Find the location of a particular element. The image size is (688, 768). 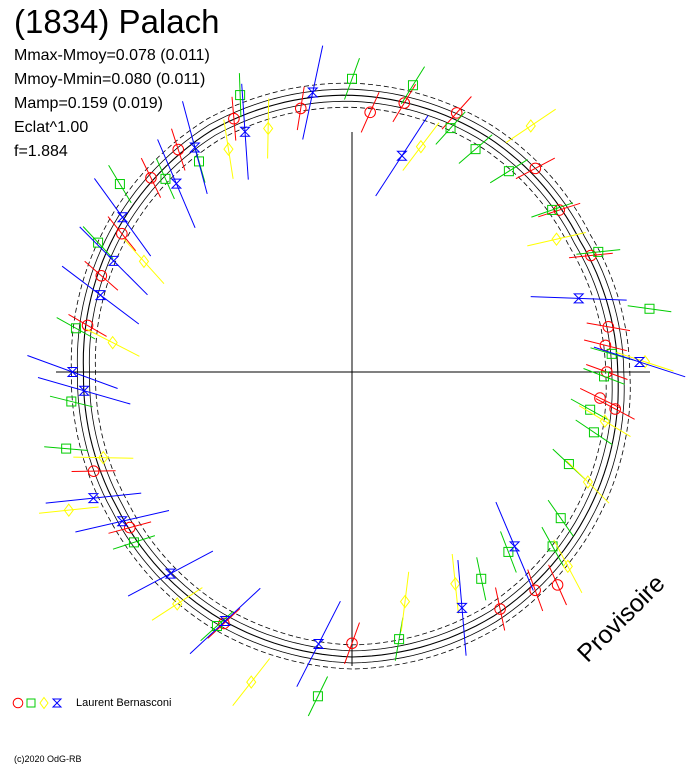

legend-author: Laurent Bernasconi is located at coordinates (124, 703).